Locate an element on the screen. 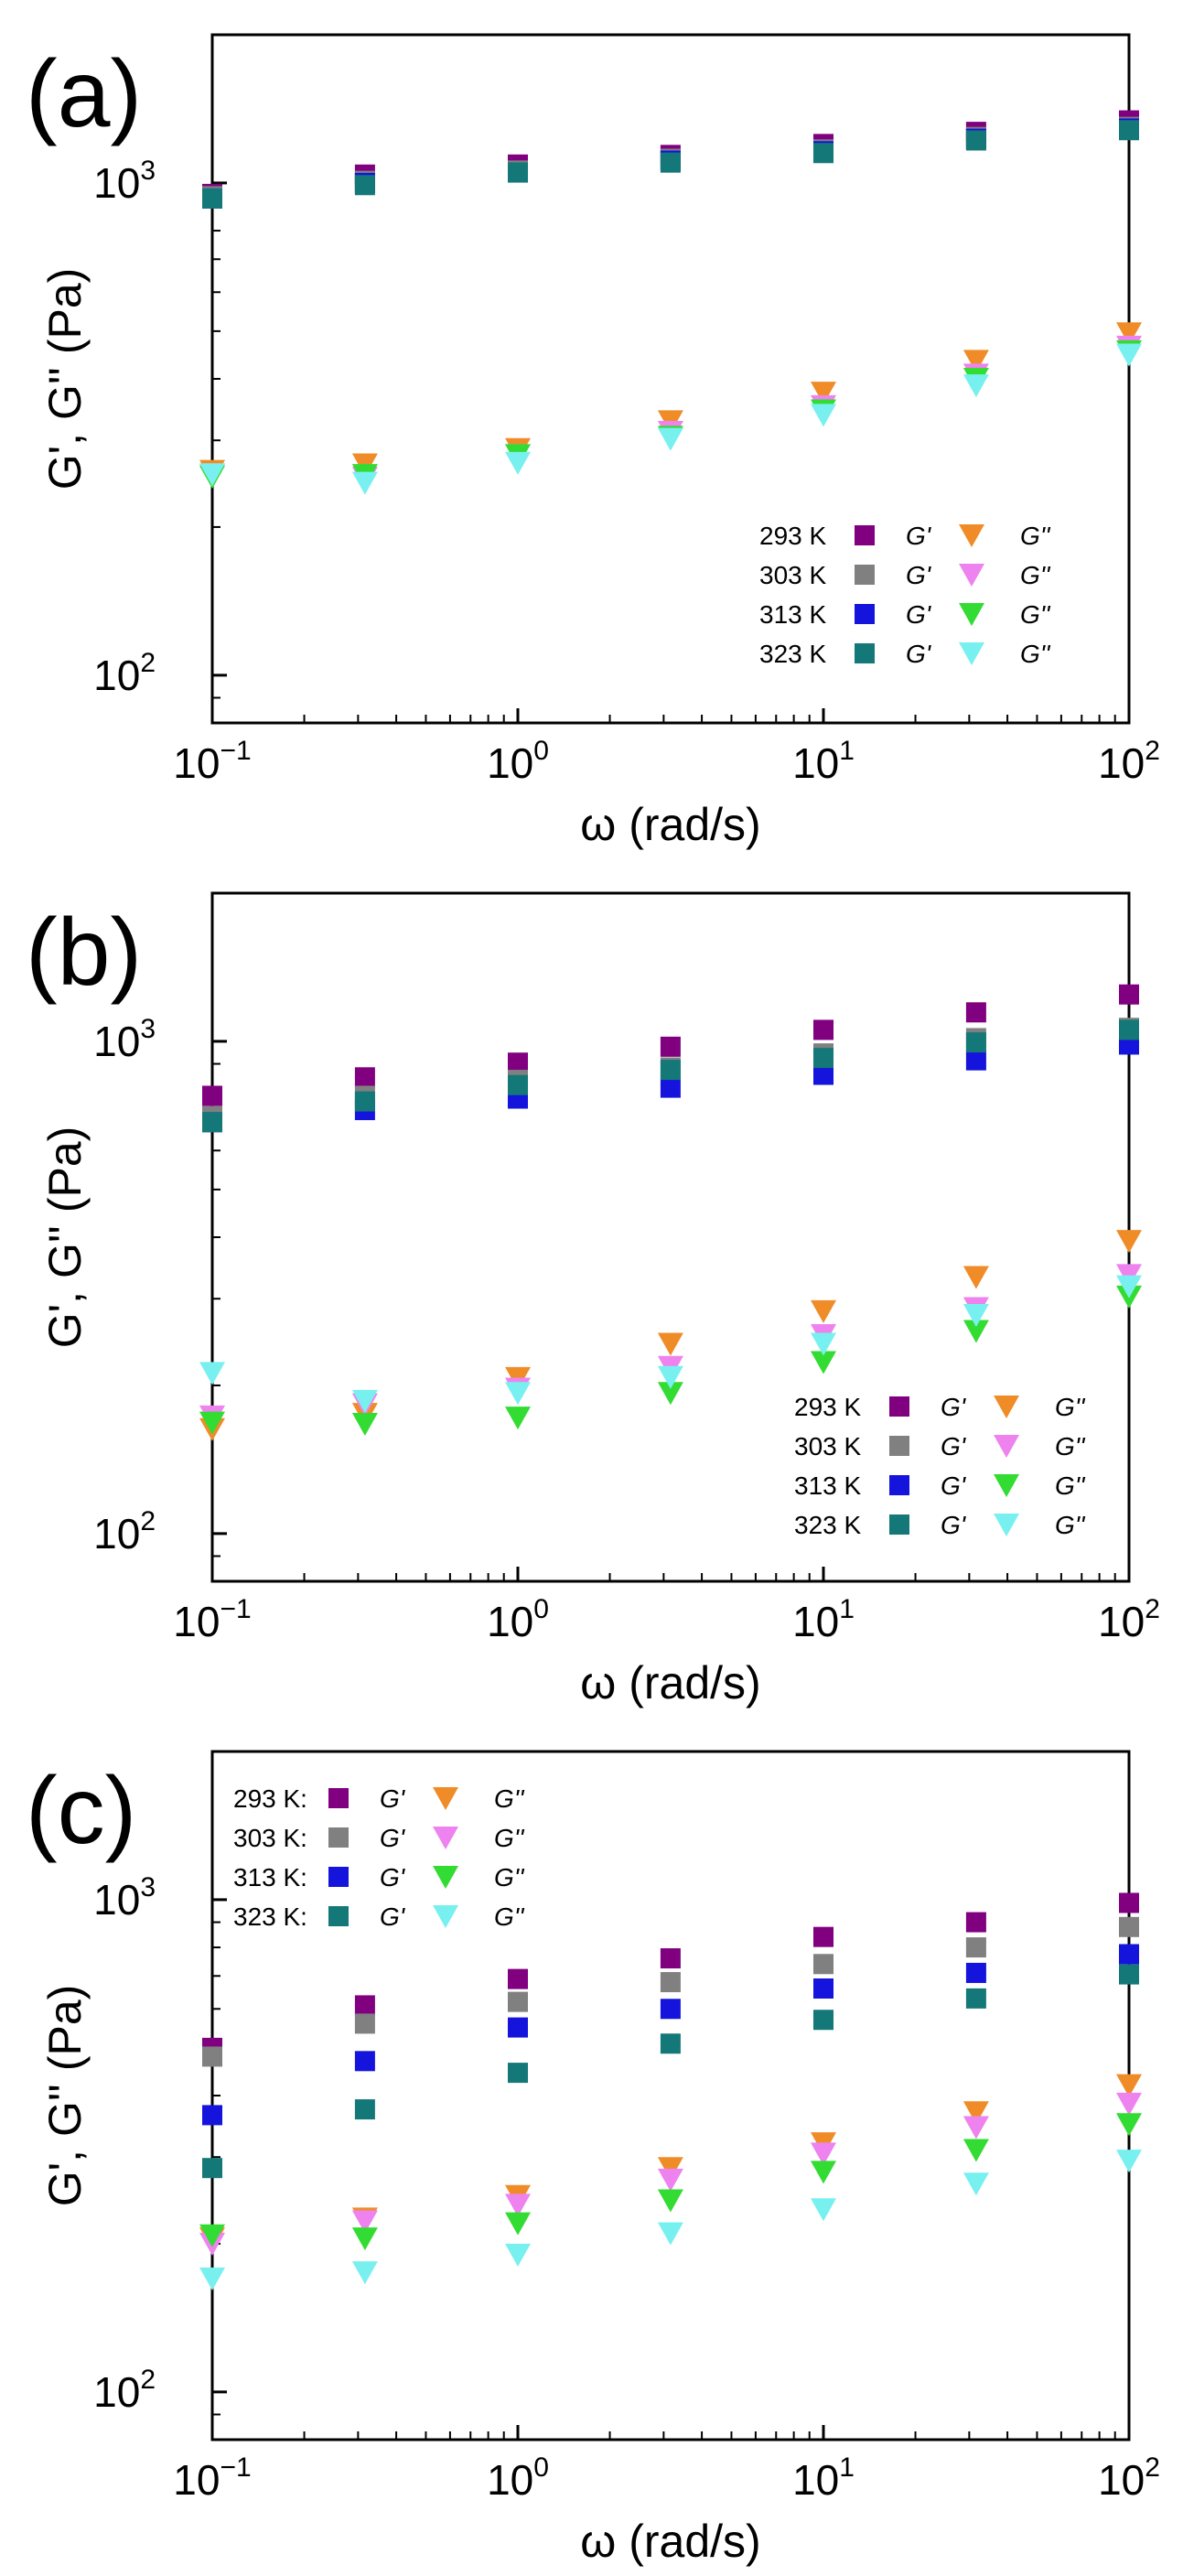 The width and height of the screenshot is (1183, 2576). legend-temp: 313 K: is located at coordinates (270, 1877).